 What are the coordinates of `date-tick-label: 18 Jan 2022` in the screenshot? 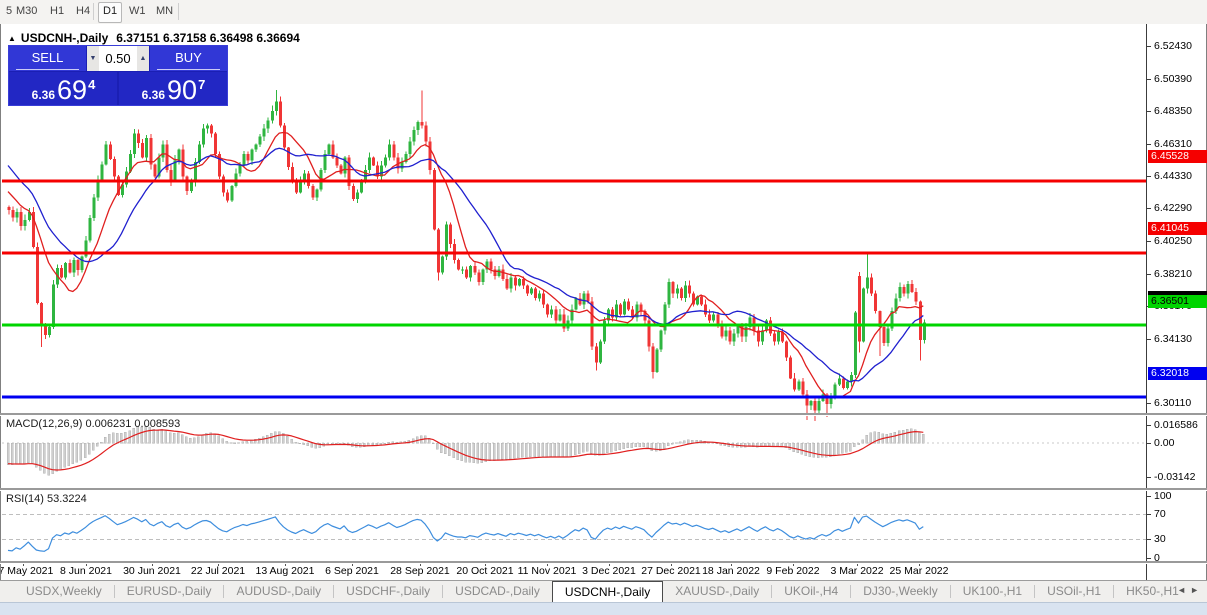 It's located at (731, 571).